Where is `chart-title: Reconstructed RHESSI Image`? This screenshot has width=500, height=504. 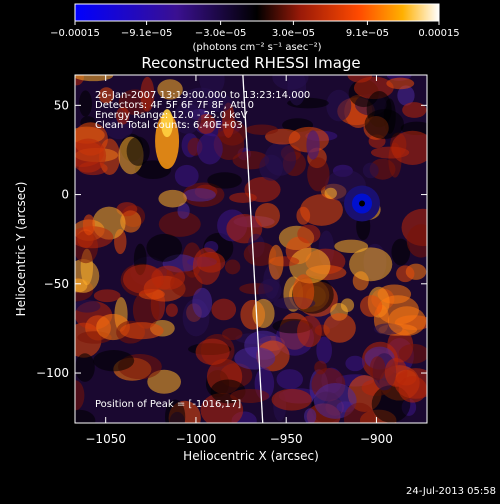 chart-title: Reconstructed RHESSI Image is located at coordinates (250, 63).